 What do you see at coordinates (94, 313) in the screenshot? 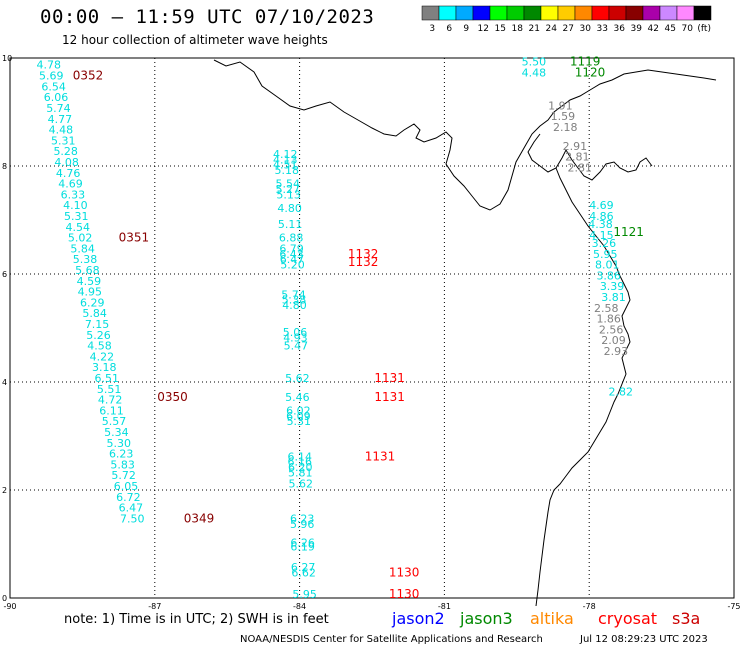
I see `wave-height-value: 5.84` at bounding box center [94, 313].